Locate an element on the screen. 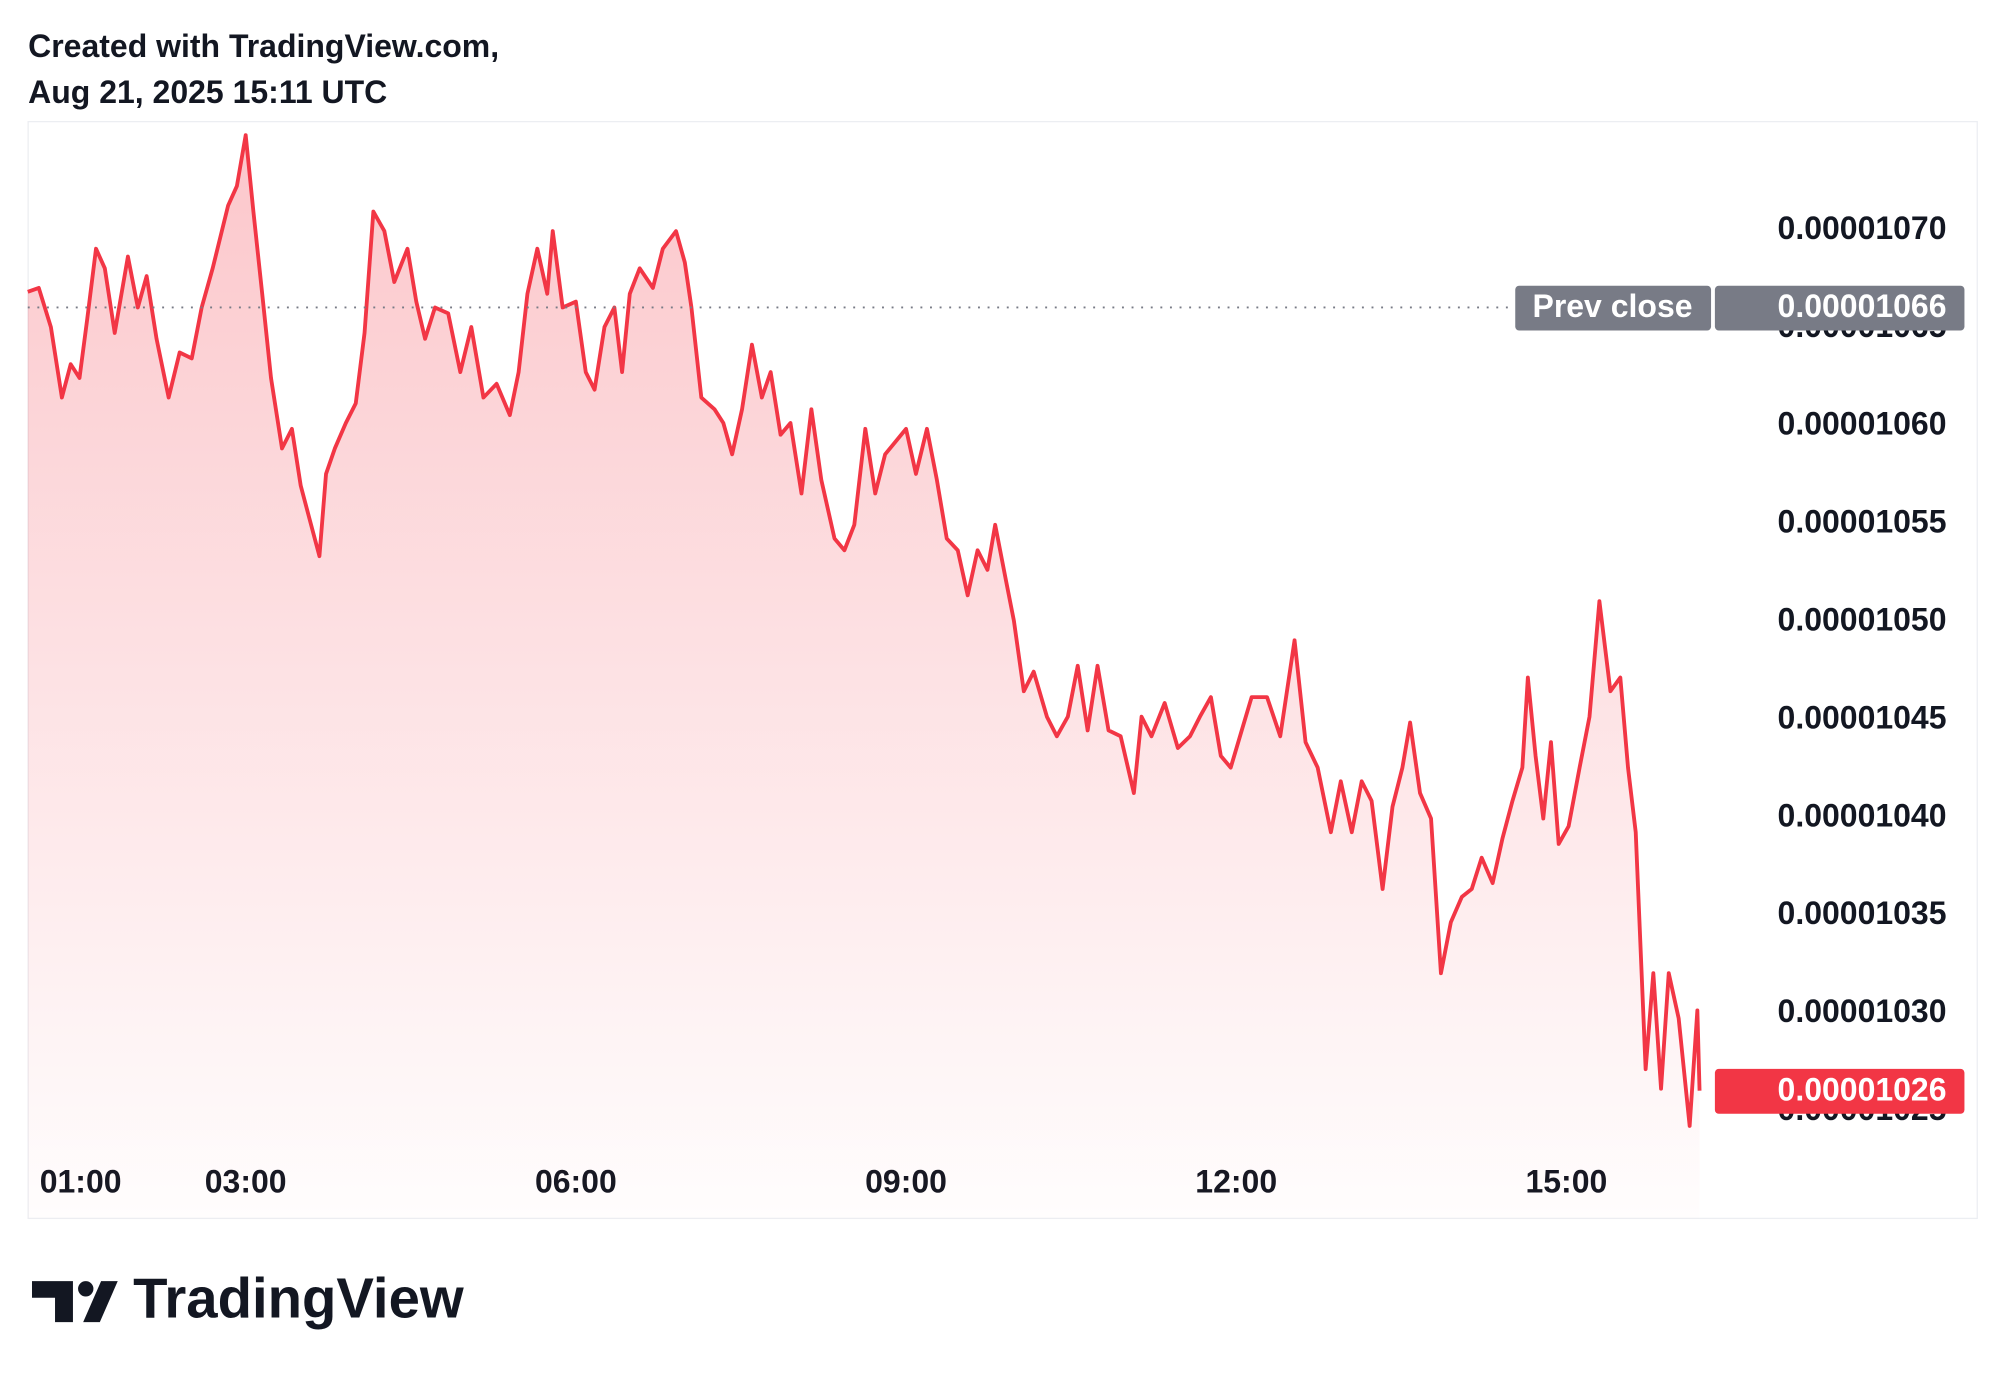  prev-close-label: Prev close is located at coordinates (1612, 306).